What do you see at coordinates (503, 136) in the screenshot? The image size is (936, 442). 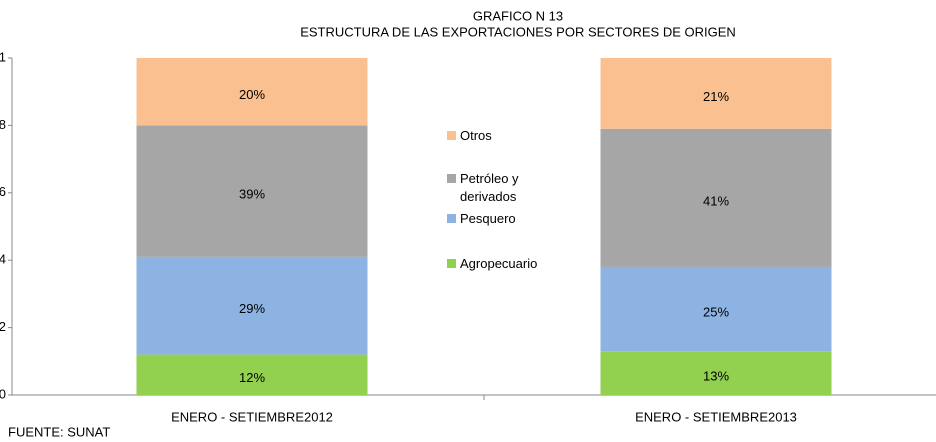 I see `legend-item: Otros` at bounding box center [503, 136].